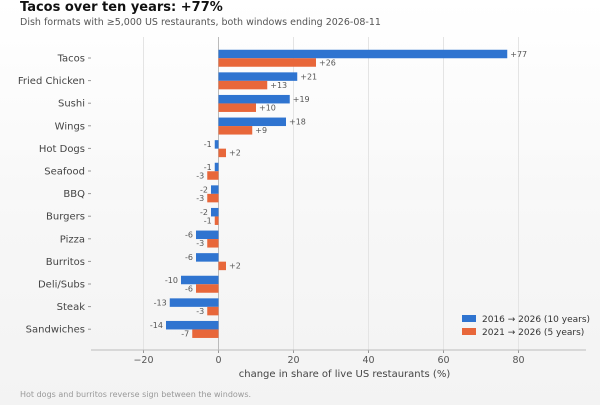  What do you see at coordinates (61, 285) in the screenshot?
I see `category-label: Deli/Subs` at bounding box center [61, 285].